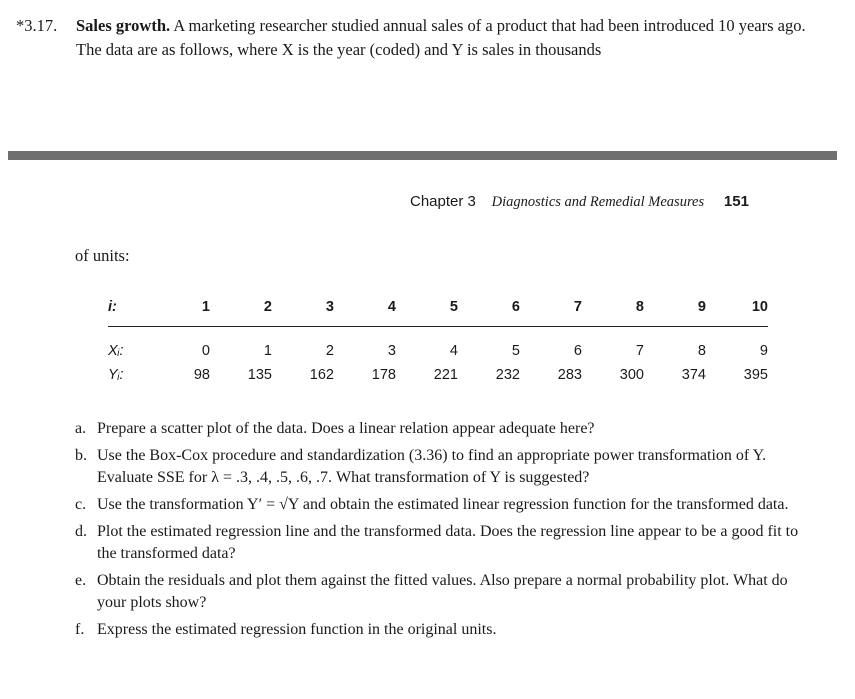 The height and width of the screenshot is (699, 855). I want to click on index-cell: 7, so click(551, 311).